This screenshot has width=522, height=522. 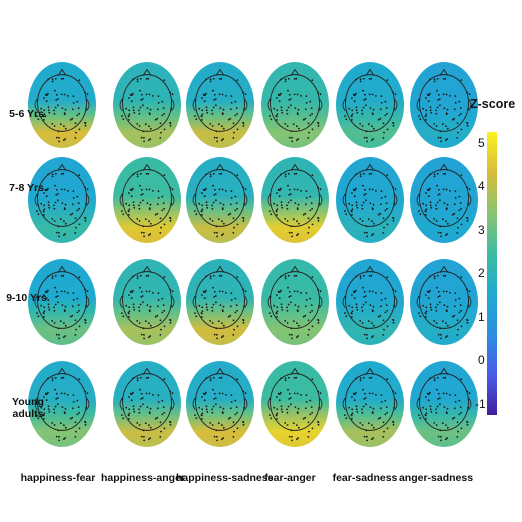 What do you see at coordinates (290, 478) in the screenshot?
I see `col-label-fear-anger: fear-anger` at bounding box center [290, 478].